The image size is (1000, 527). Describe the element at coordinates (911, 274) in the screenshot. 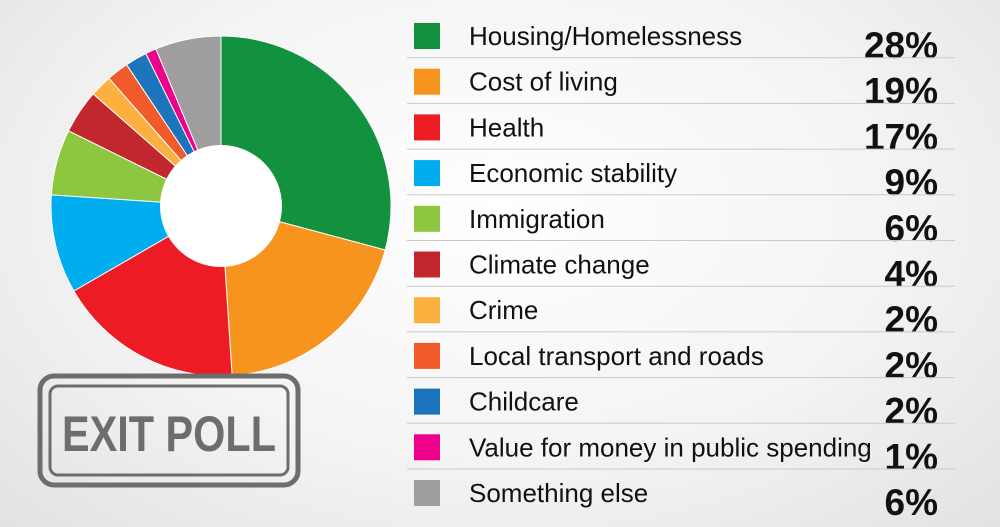

I see `legend-value: 4%` at that location.